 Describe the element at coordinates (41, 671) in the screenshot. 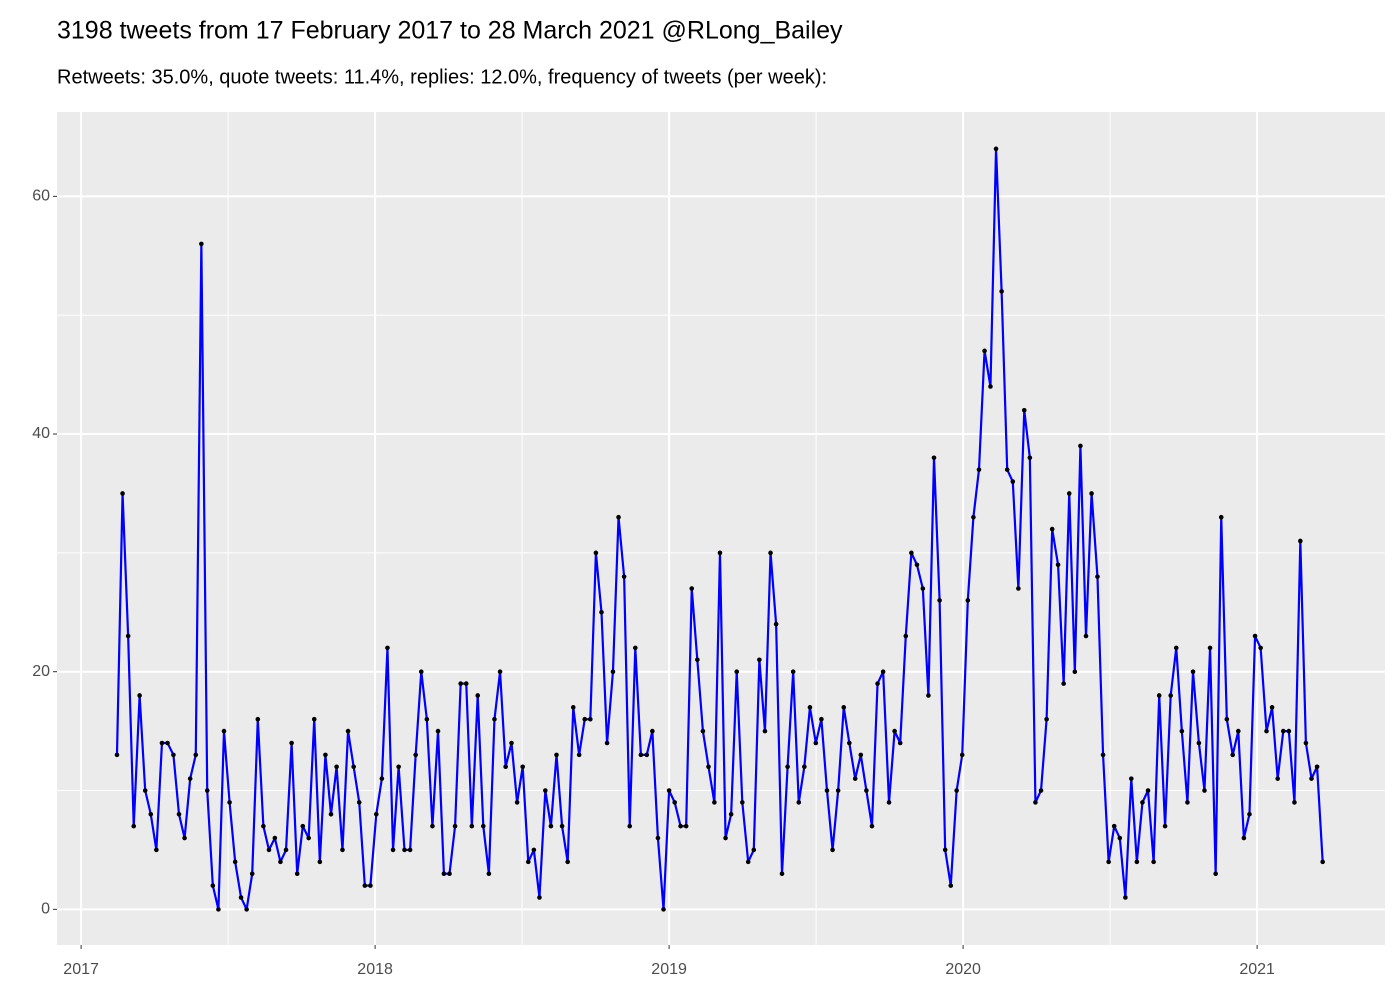

I see `y-tick-label: 20` at that location.